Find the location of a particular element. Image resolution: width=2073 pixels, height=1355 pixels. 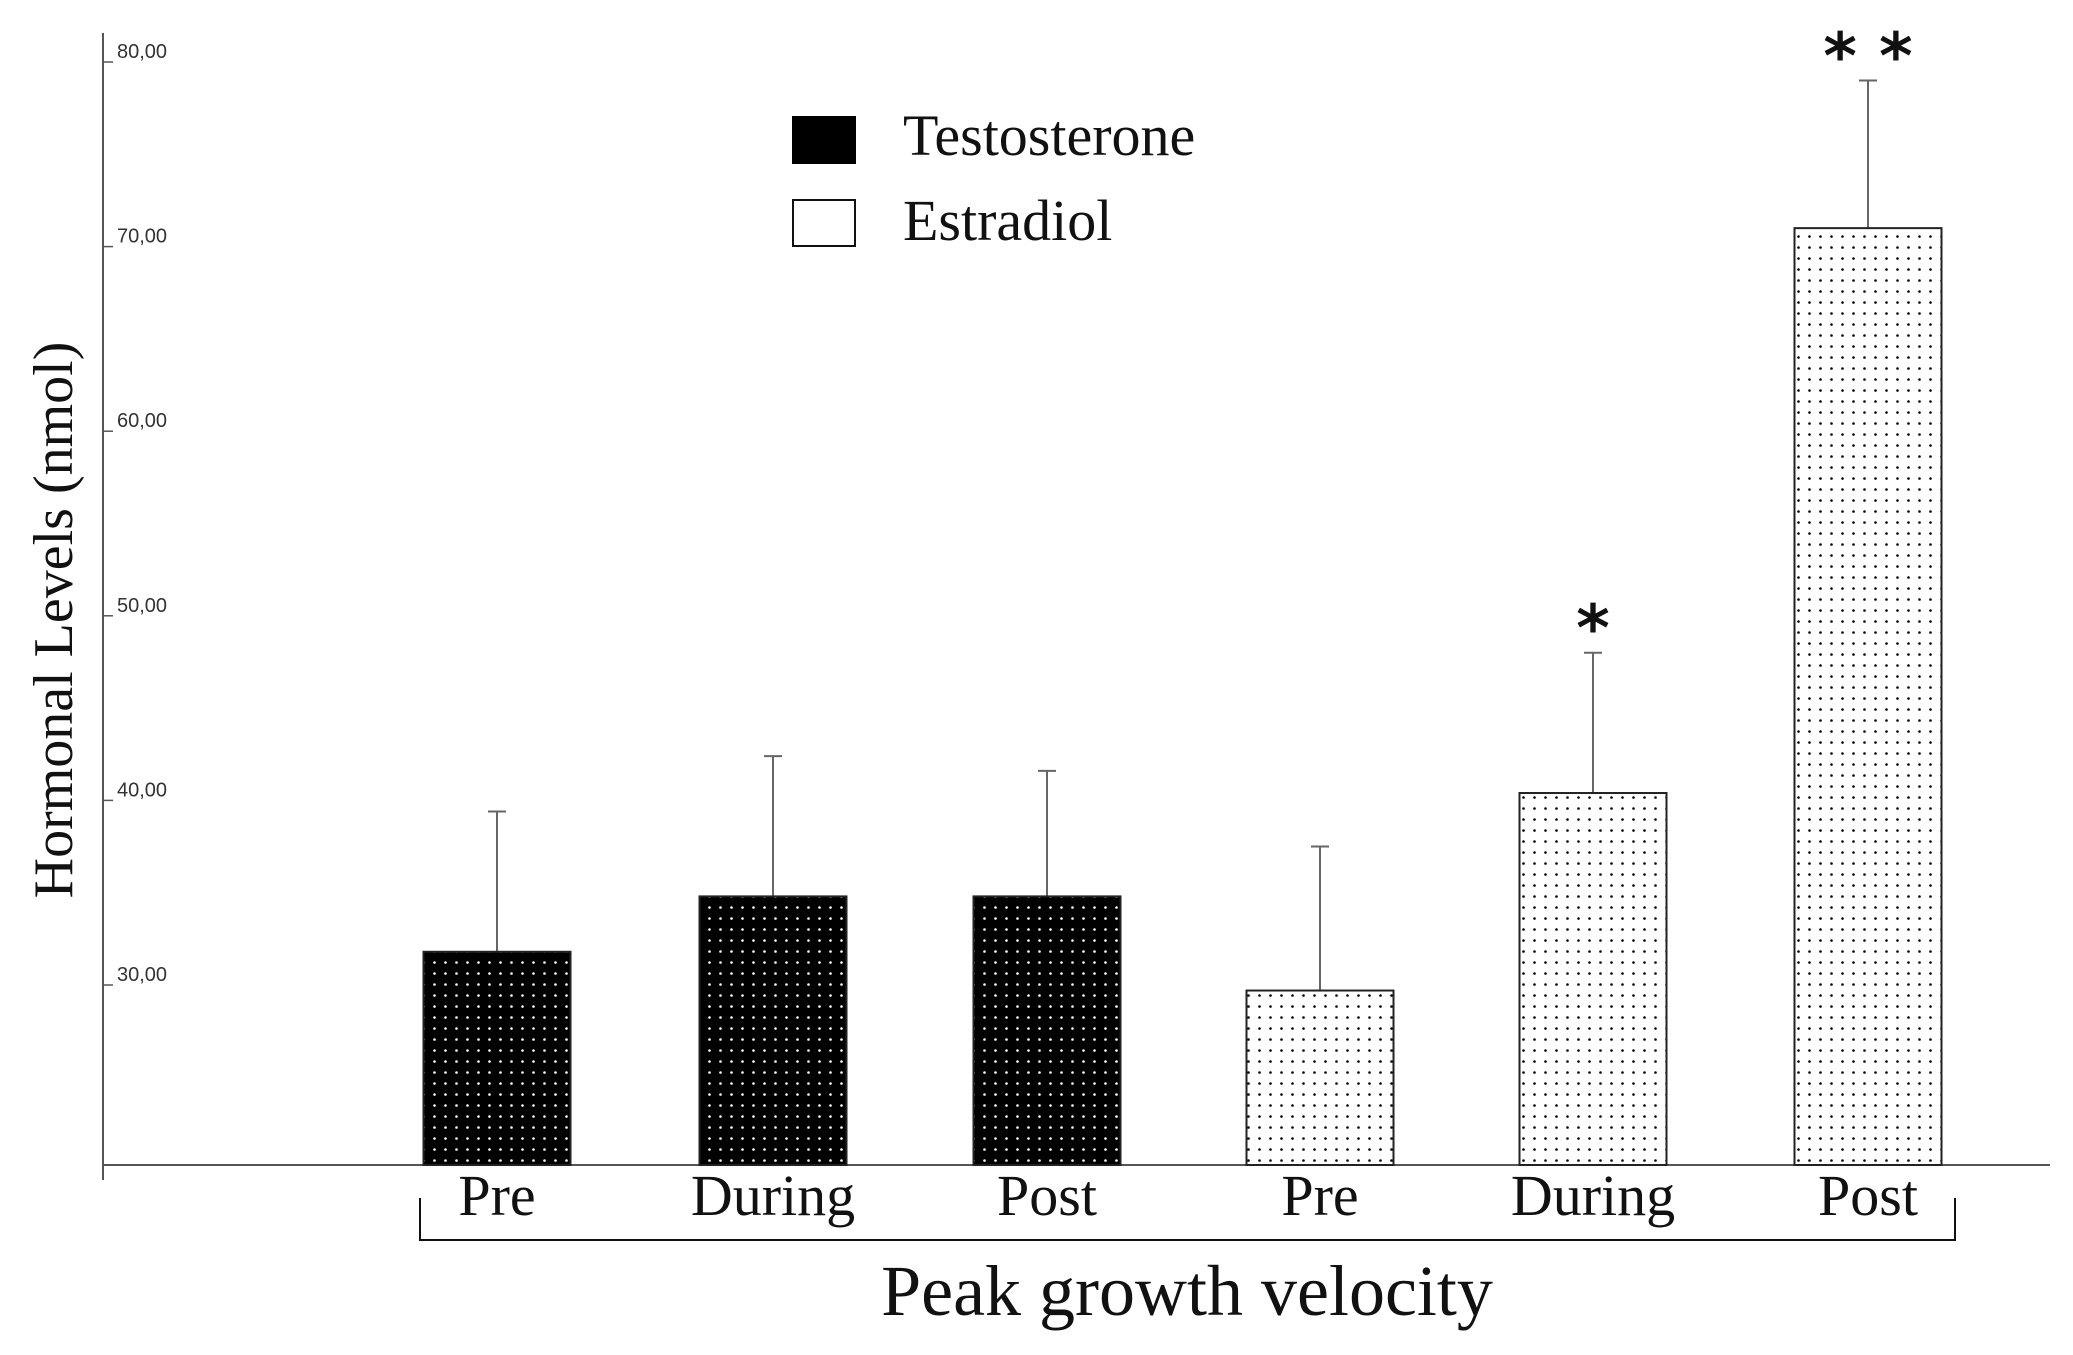

y-axis-title: Hormonal Levels (nmol) is located at coordinates (54, 620).